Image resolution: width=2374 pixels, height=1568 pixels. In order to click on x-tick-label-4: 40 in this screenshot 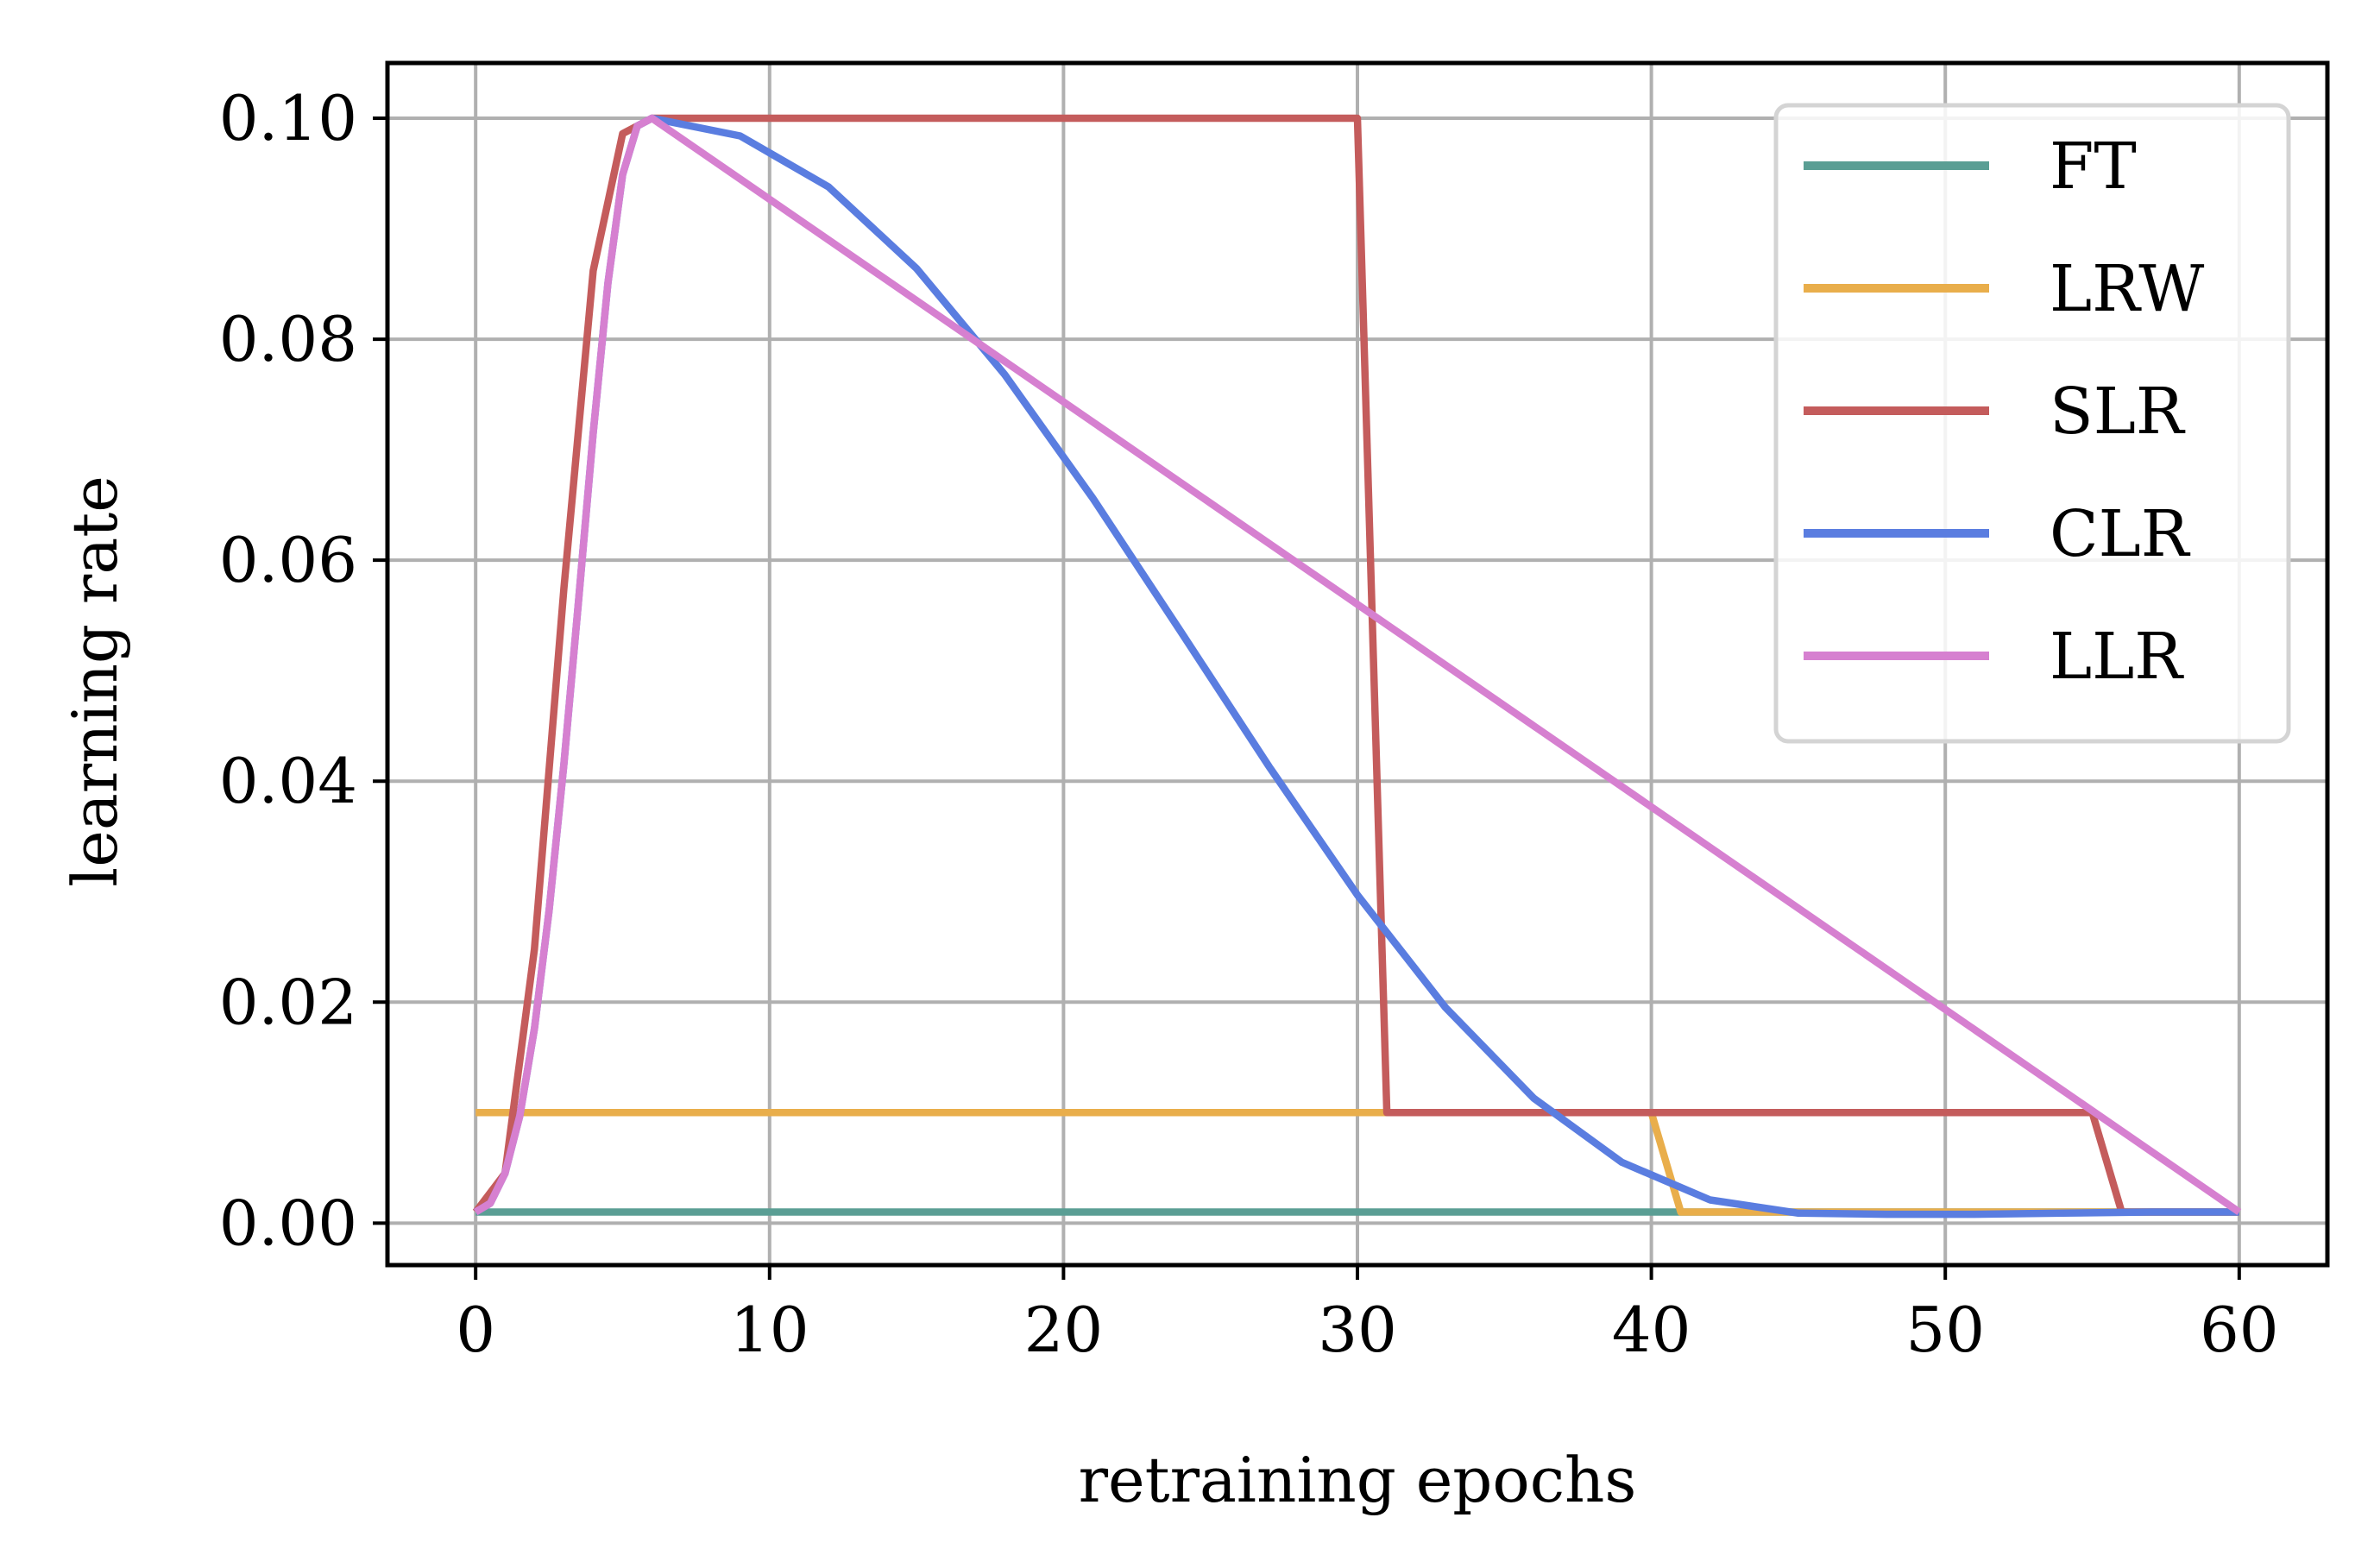, I will do `click(1651, 1330)`.